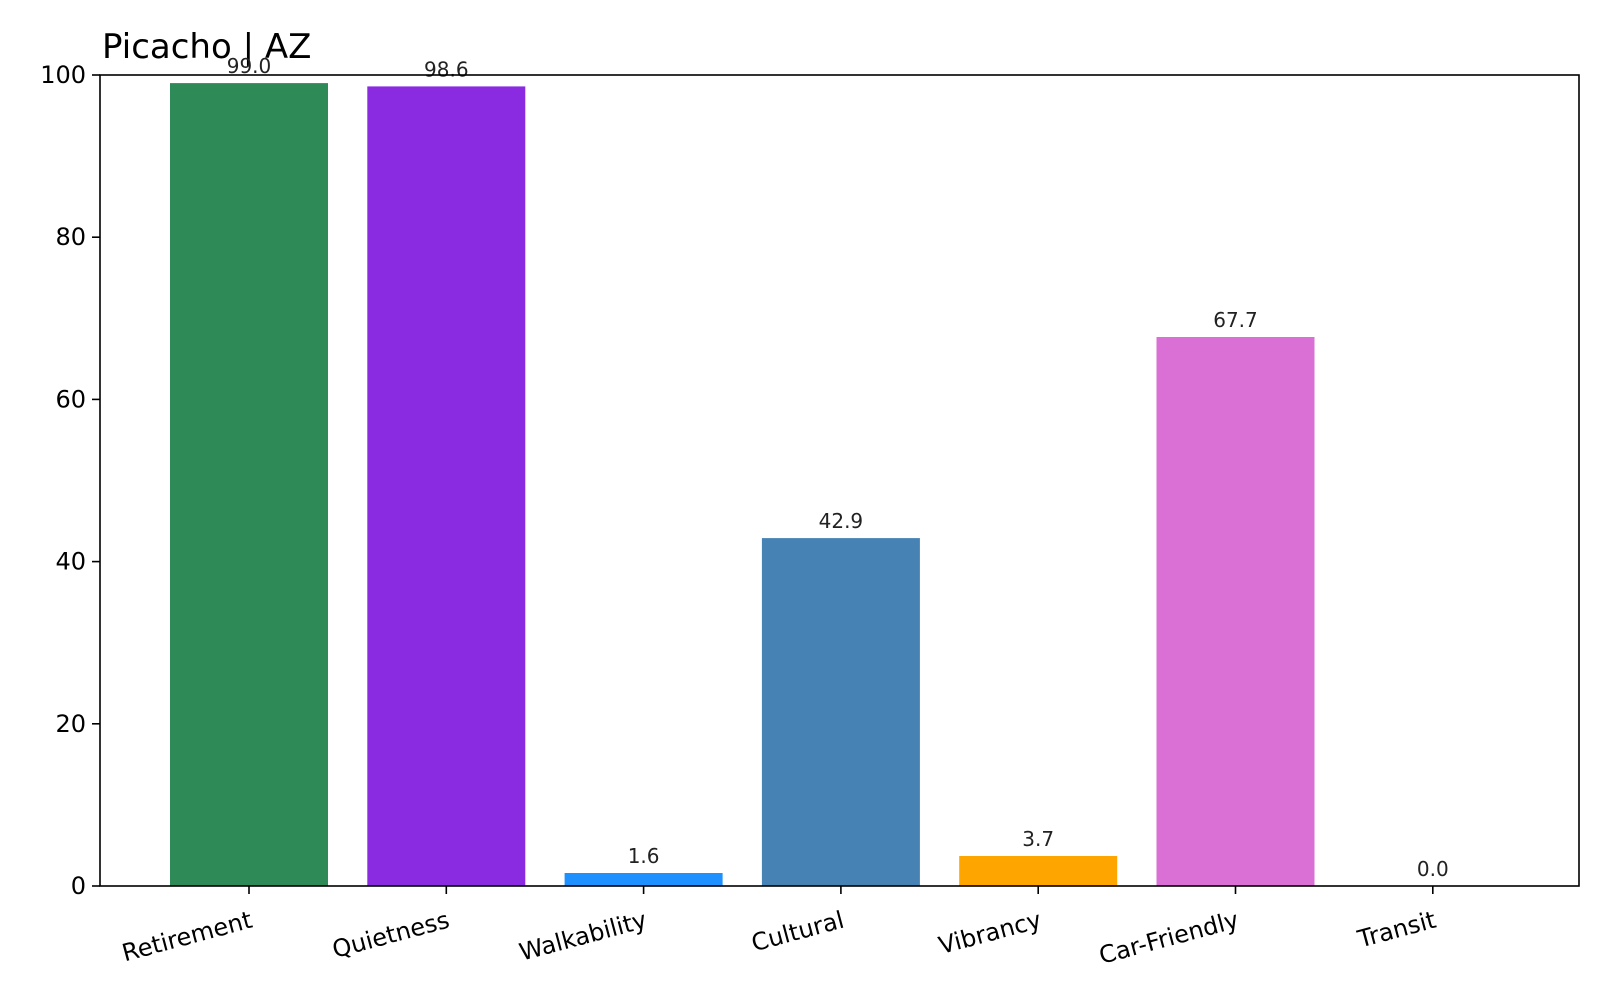  Describe the element at coordinates (1235, 320) in the screenshot. I see `value-label: 67.7` at that location.